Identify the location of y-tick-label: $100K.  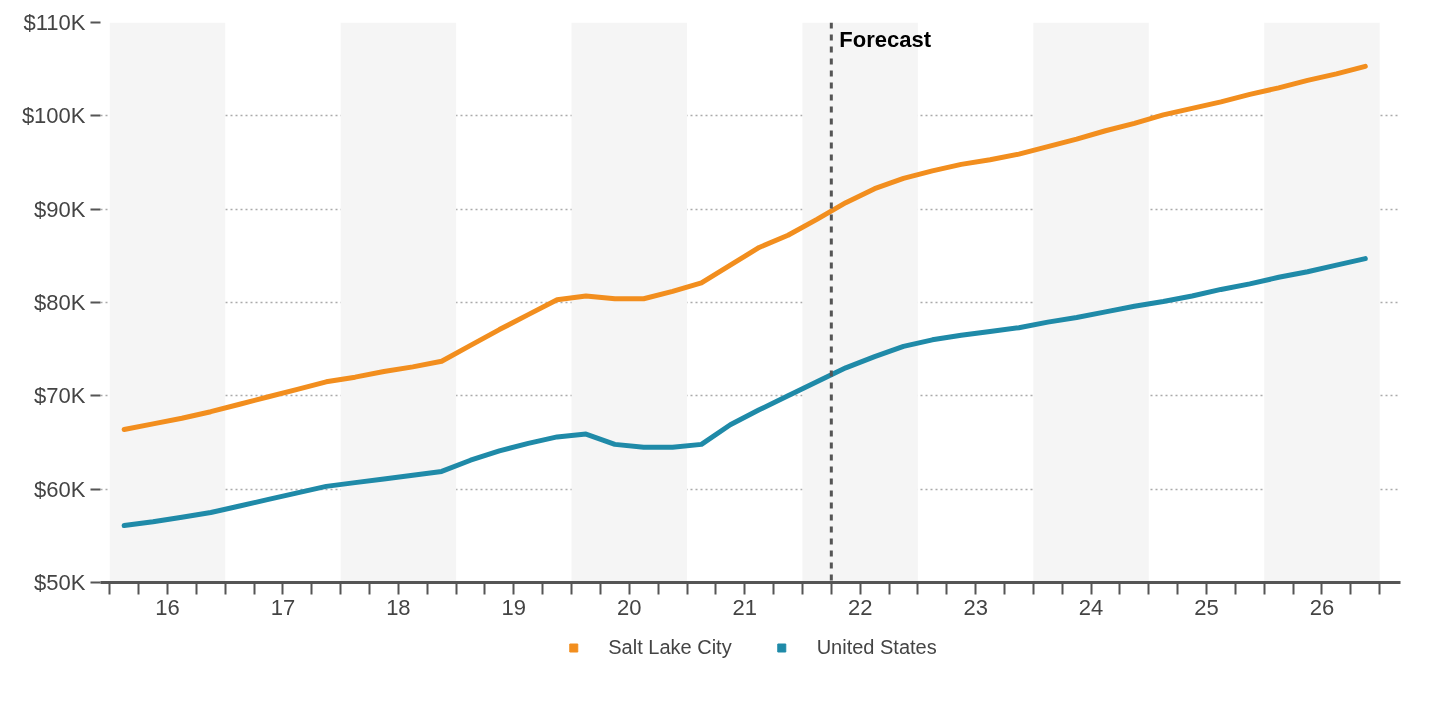
(53, 116).